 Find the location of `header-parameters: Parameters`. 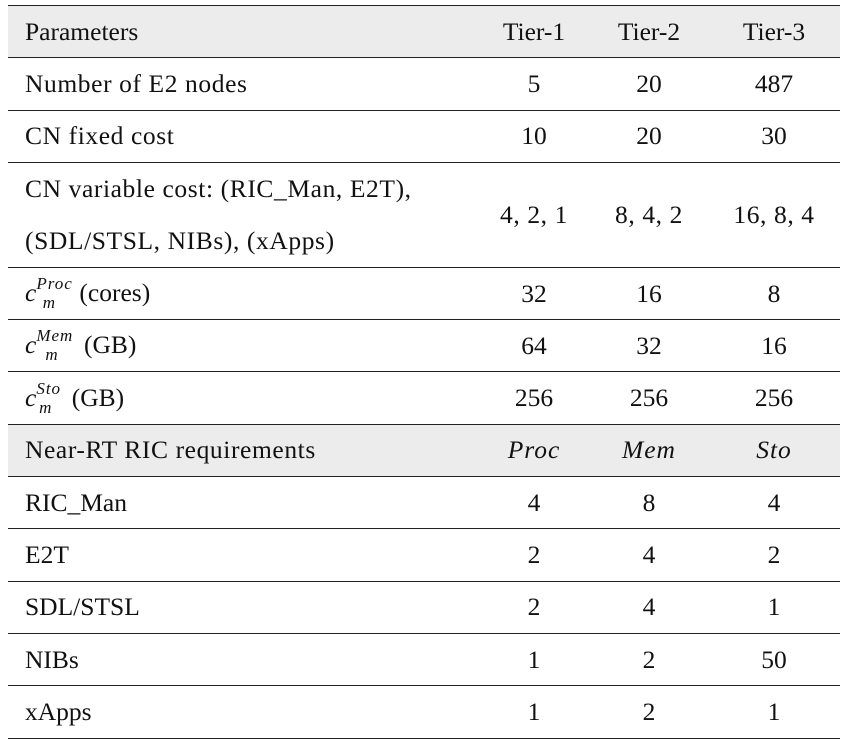

header-parameters: Parameters is located at coordinates (243, 31).